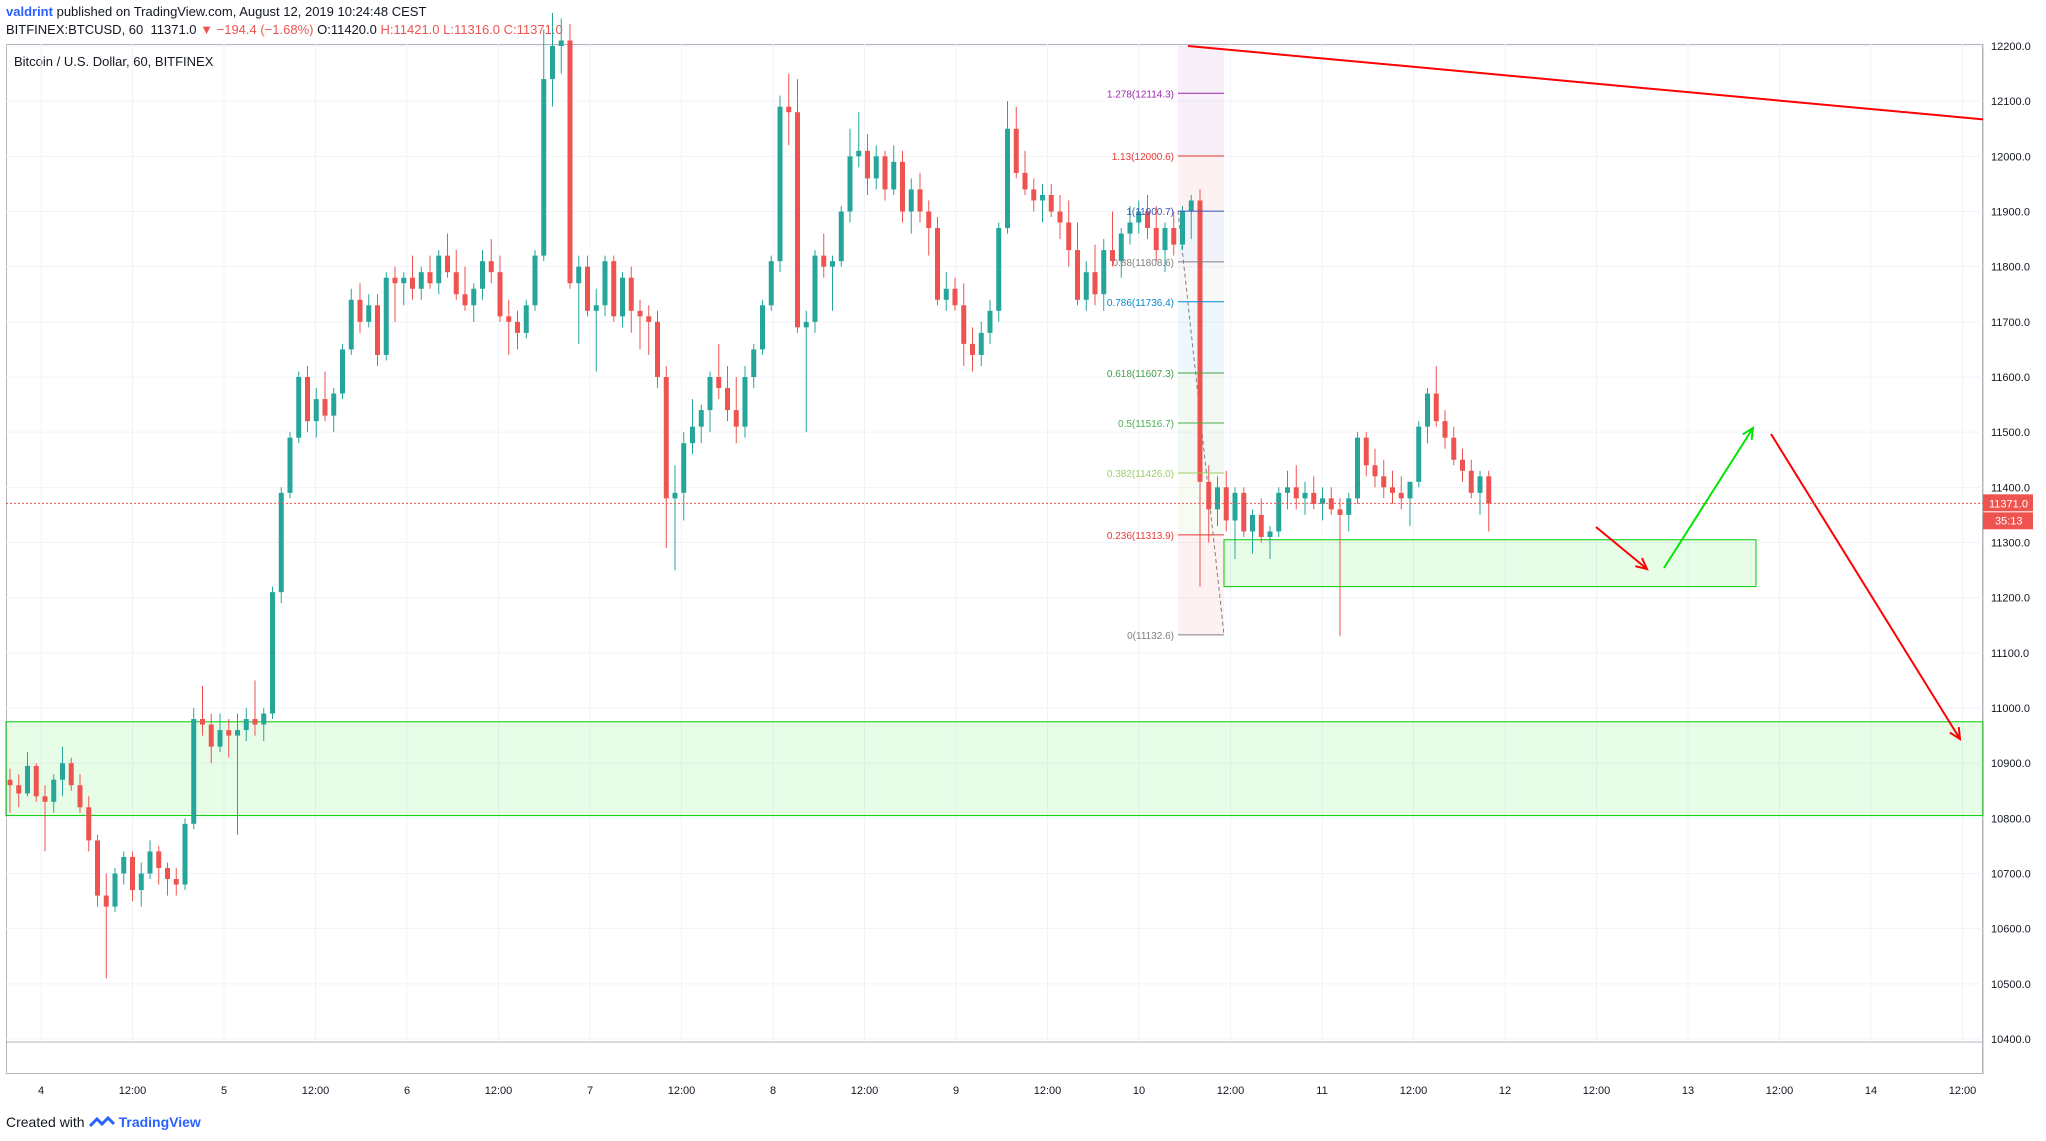  What do you see at coordinates (2010, 654) in the screenshot?
I see `y-tick-label: 11100.0` at bounding box center [2010, 654].